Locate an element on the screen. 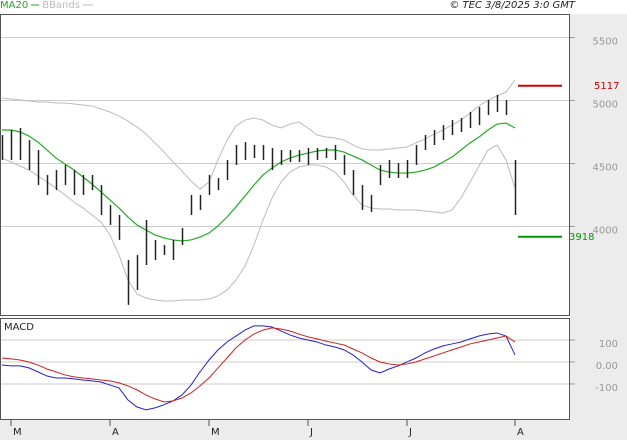  level-label: 3918 is located at coordinates (581, 237).